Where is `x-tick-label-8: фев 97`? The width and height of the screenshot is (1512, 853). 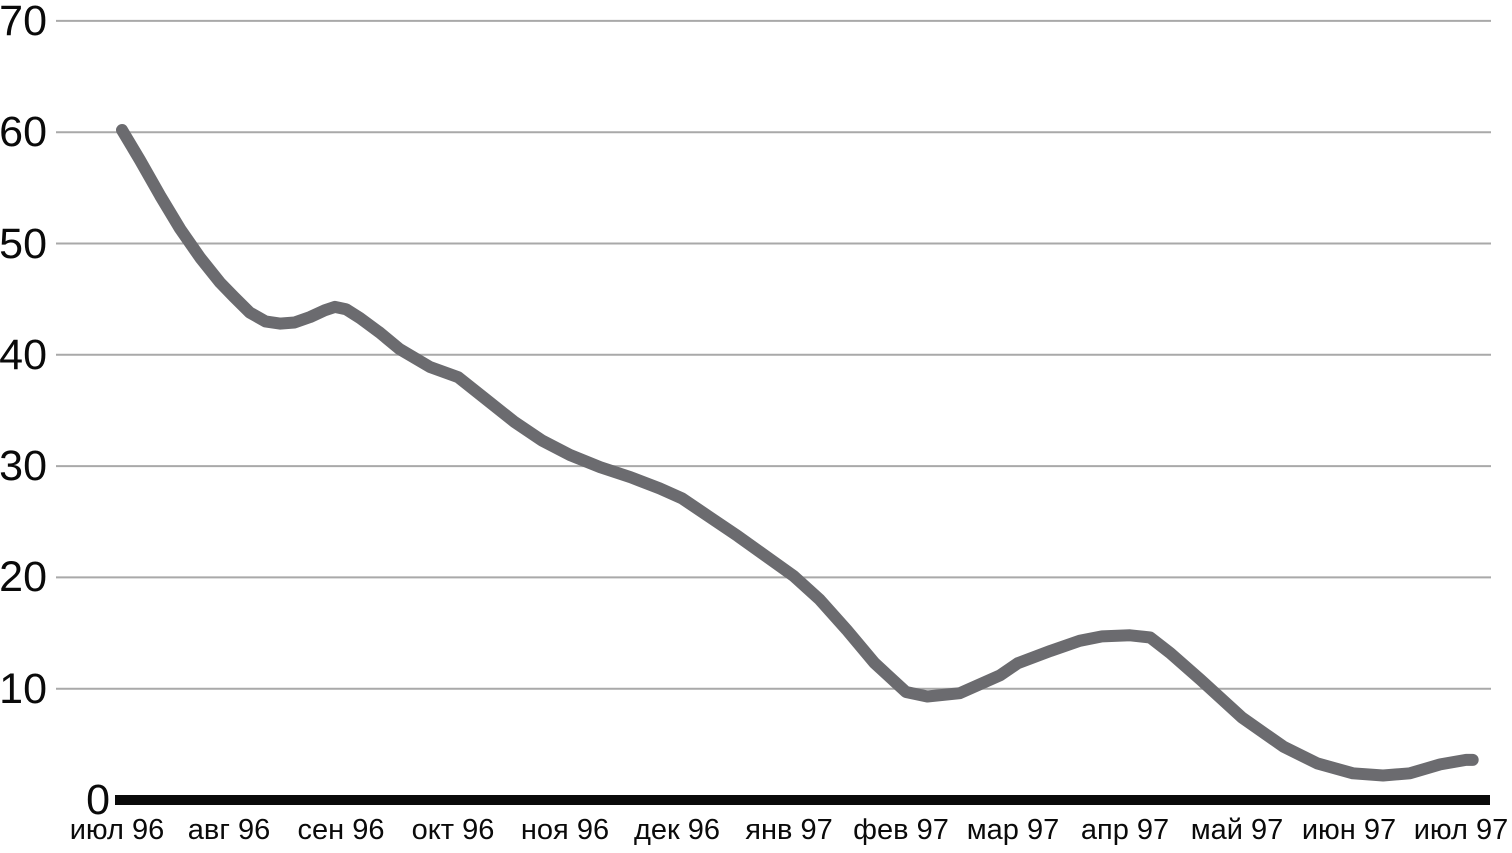
x-tick-label-8: фев 97 is located at coordinates (901, 830).